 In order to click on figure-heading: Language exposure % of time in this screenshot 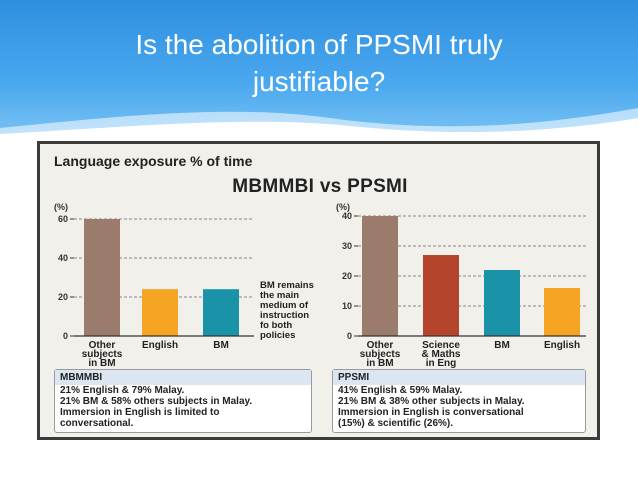, I will do `click(153, 161)`.